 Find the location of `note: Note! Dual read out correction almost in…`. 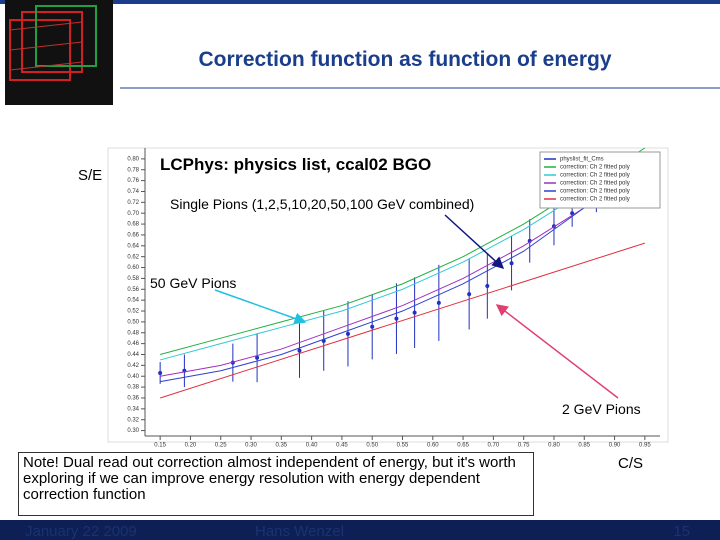

note: Note! Dual read out correction almost in… is located at coordinates (276, 484).